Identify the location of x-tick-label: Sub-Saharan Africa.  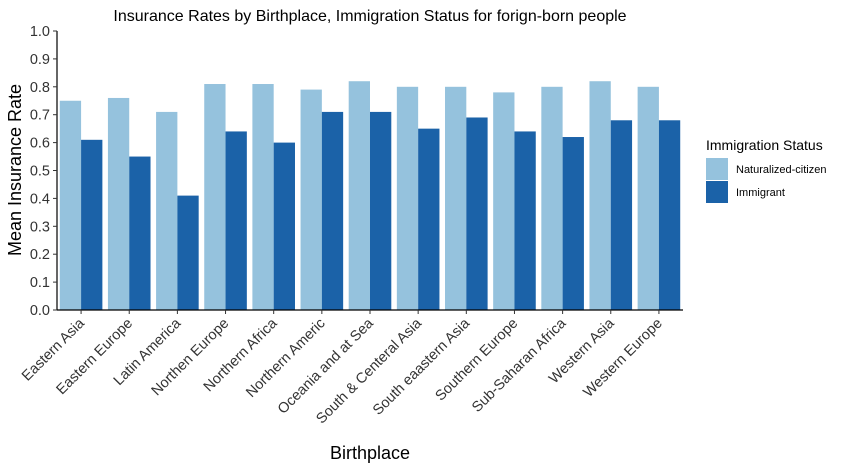
(519, 365).